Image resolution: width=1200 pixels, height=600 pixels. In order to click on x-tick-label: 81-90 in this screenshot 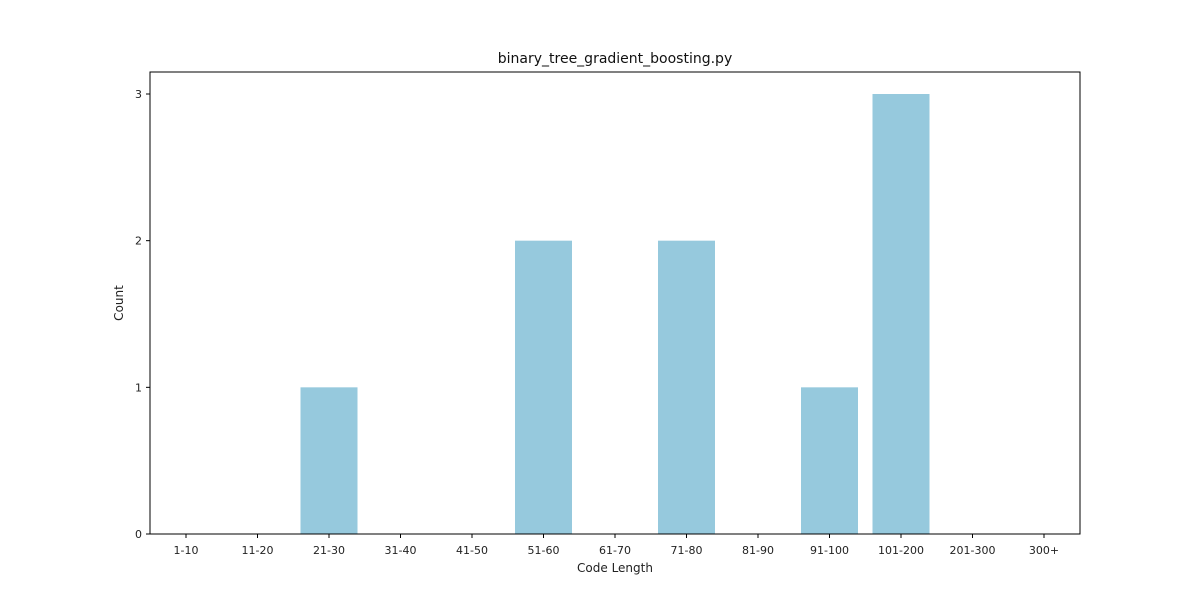, I will do `click(758, 550)`.